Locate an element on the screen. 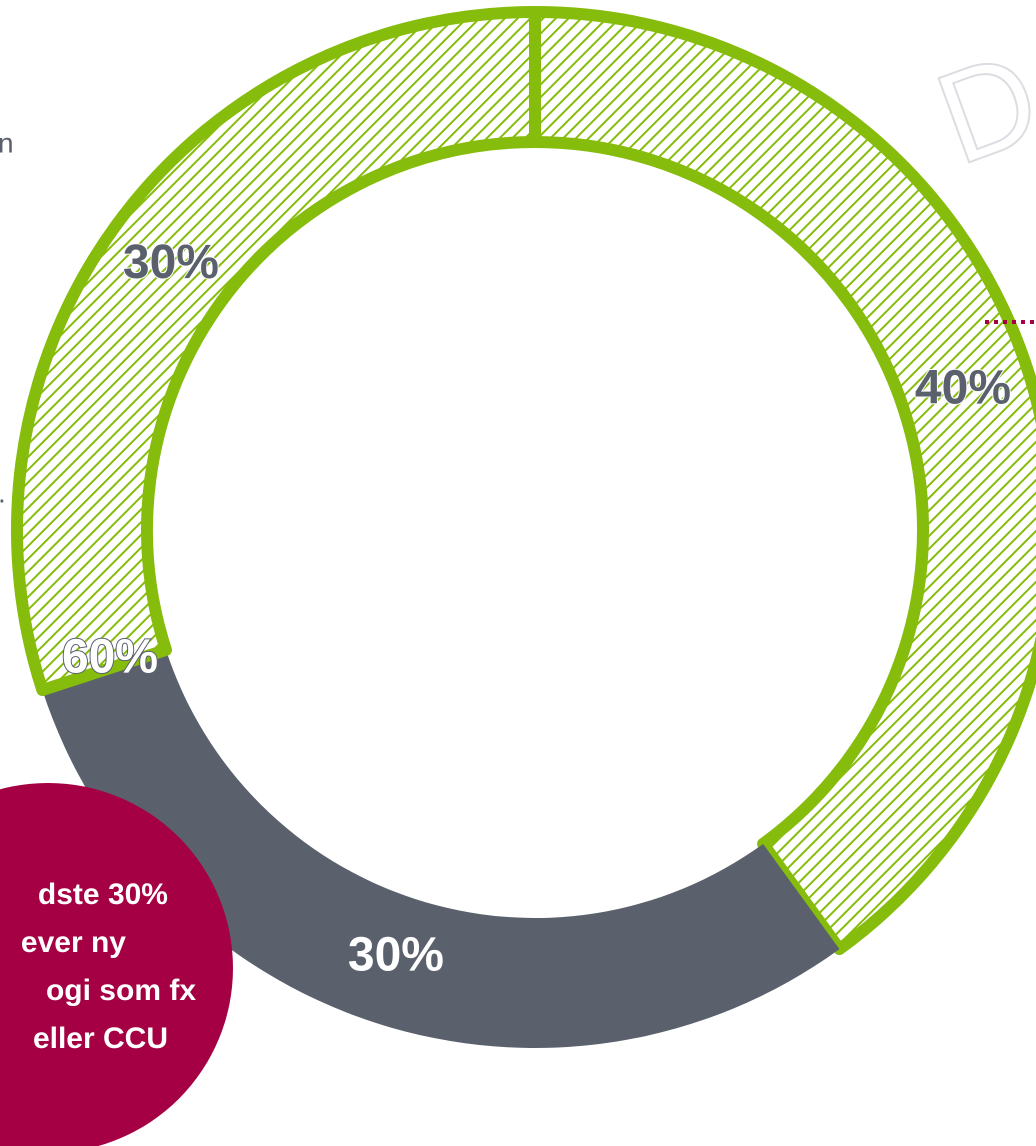  annotation: 60% is located at coordinates (110, 657).